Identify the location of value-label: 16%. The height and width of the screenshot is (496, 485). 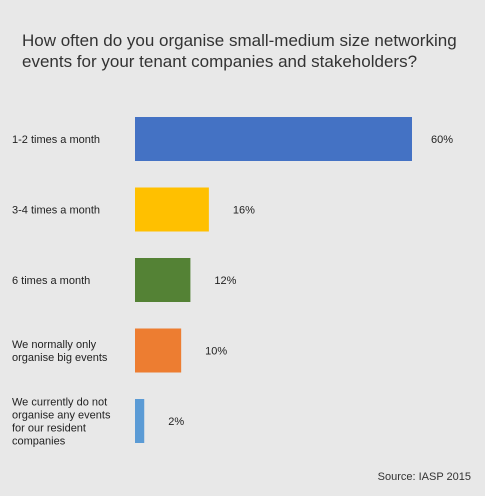
(244, 211).